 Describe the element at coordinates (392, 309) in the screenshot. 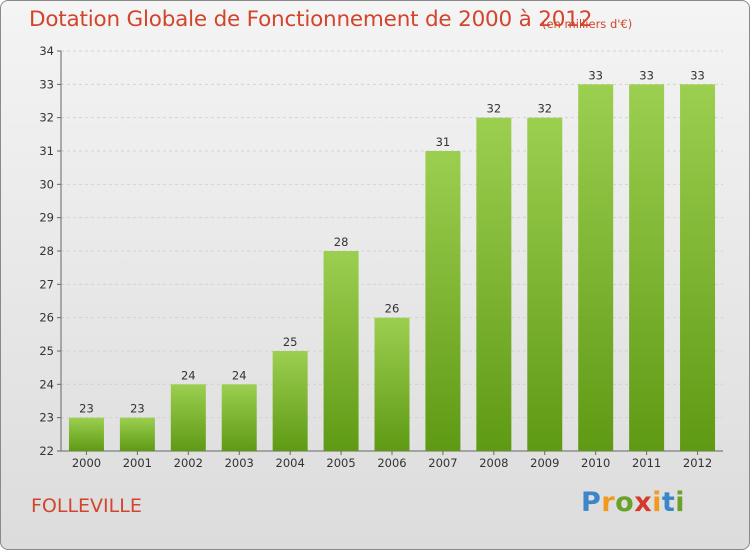

I see `bar-value-label: 26` at that location.